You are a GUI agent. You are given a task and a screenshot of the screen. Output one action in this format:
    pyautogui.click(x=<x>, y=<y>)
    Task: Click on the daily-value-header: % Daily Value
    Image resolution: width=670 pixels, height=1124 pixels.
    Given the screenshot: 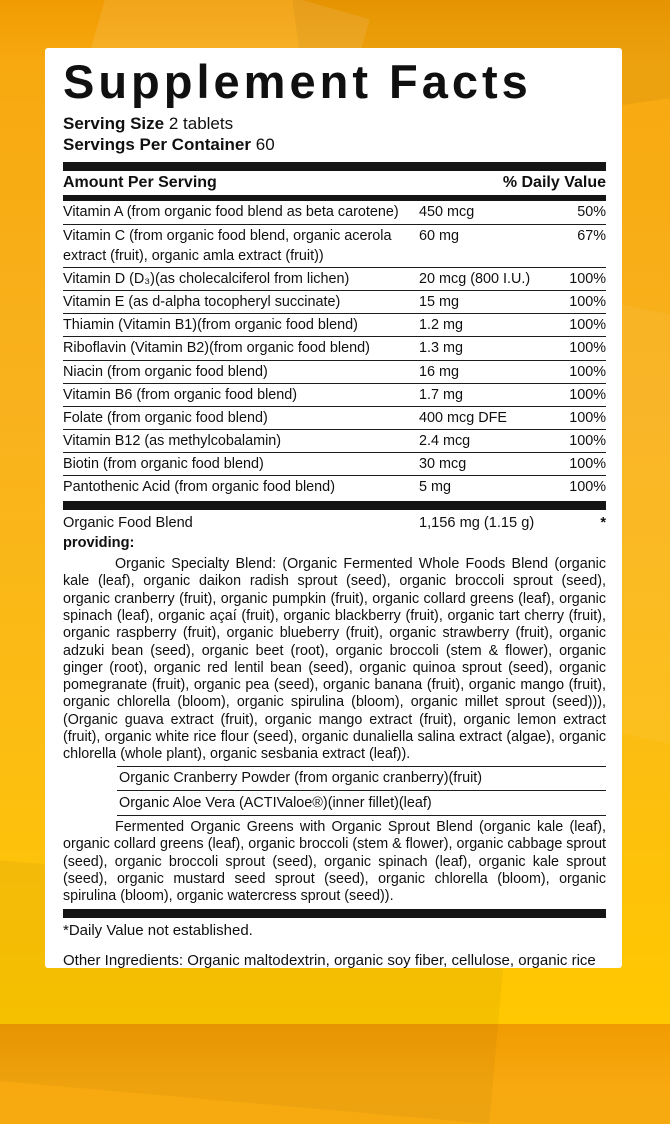 What is the action you would take?
    pyautogui.click(x=554, y=183)
    